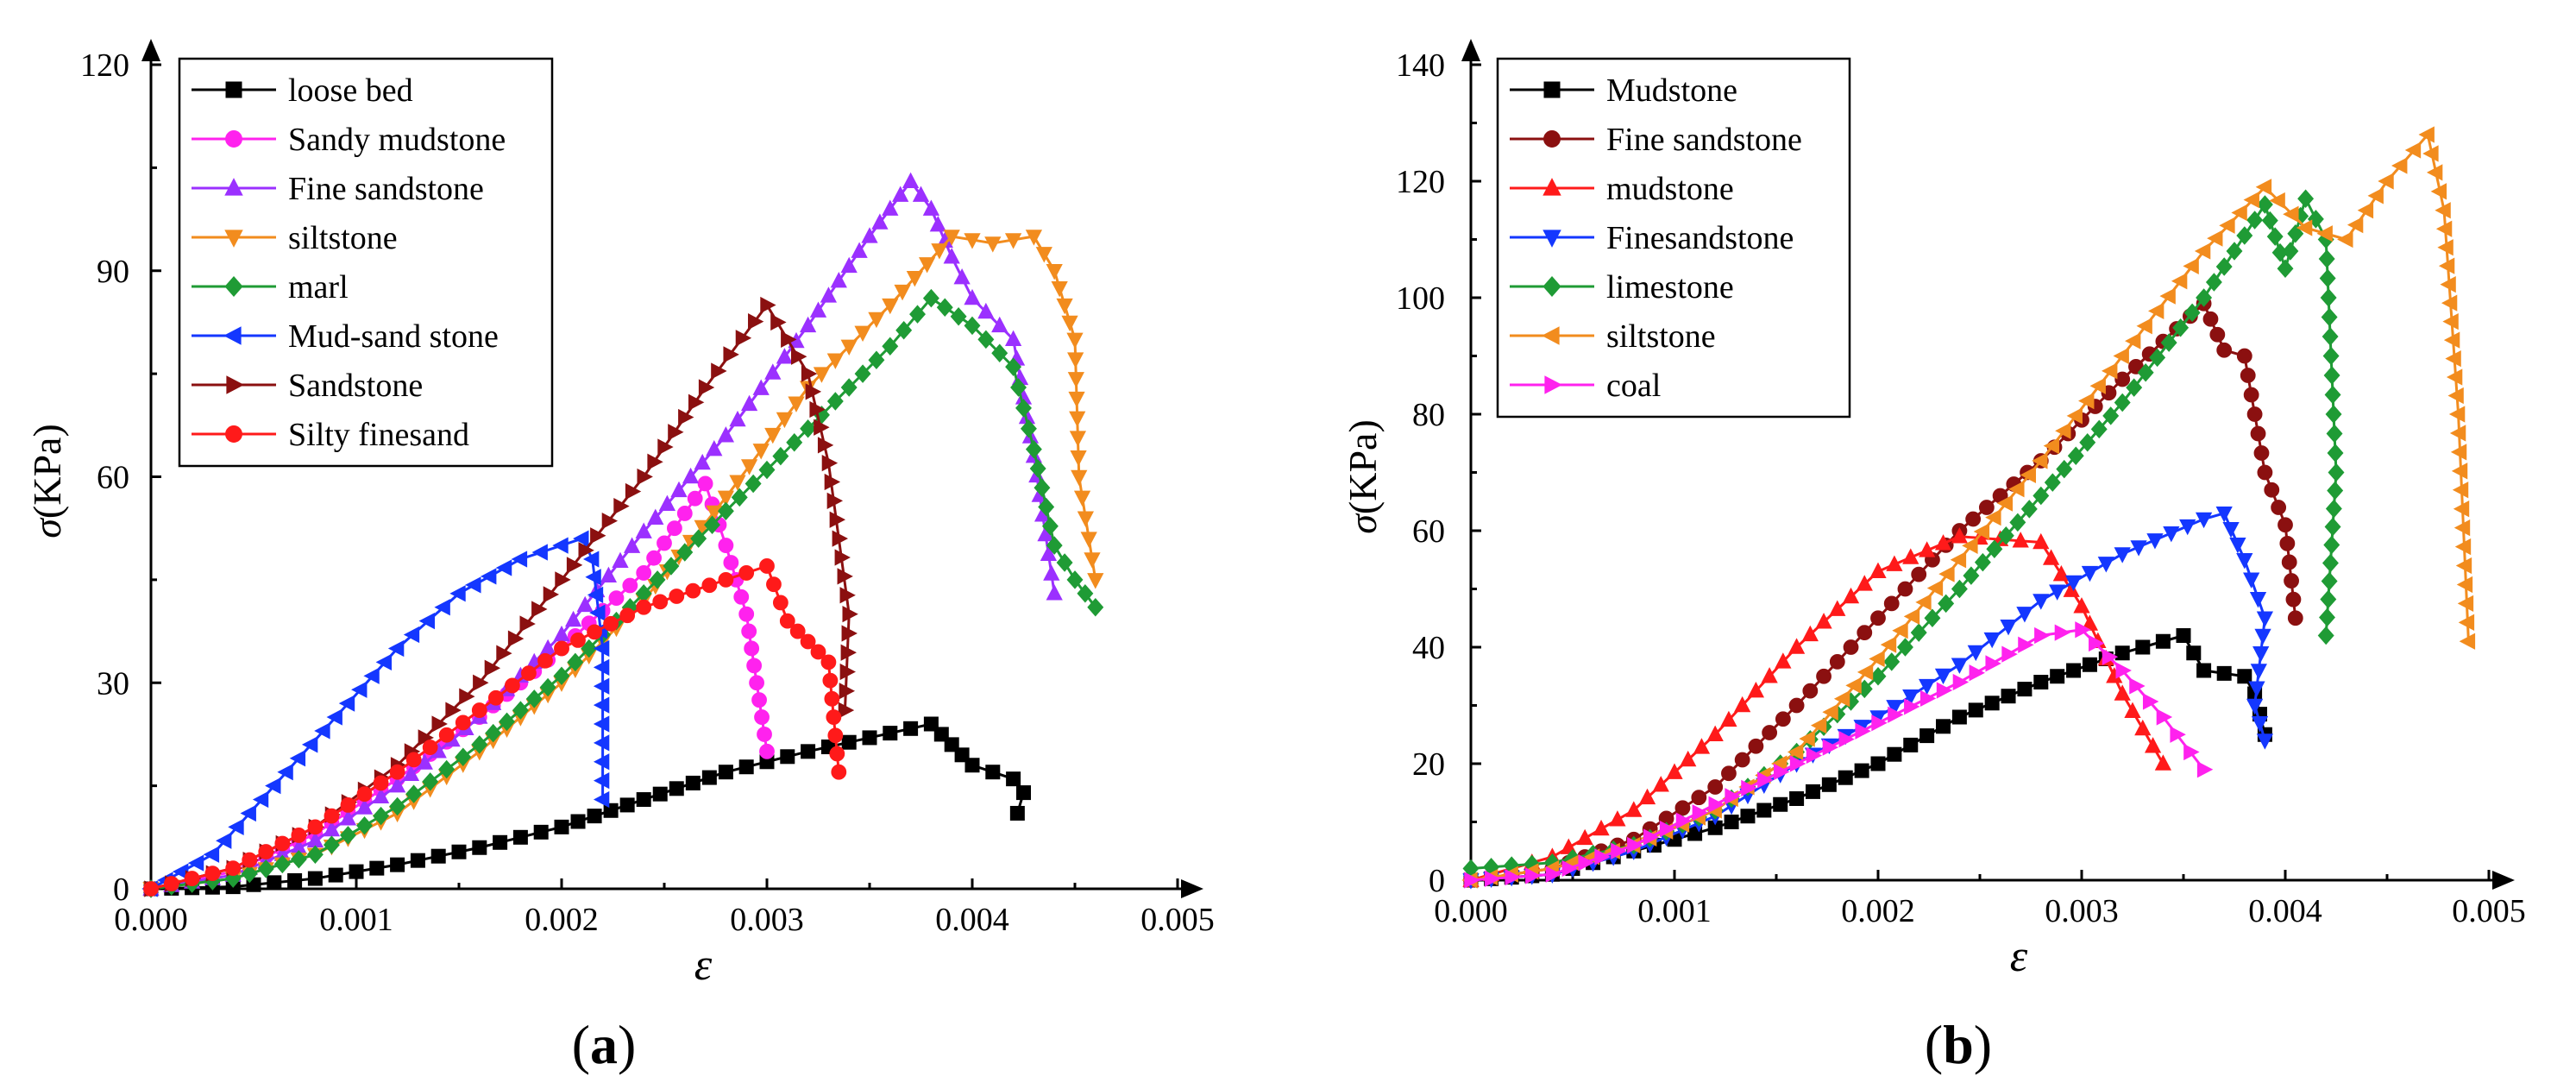 The image size is (2576, 1089). What do you see at coordinates (972, 920) in the screenshot?
I see `x-tick-label: 0.004` at bounding box center [972, 920].